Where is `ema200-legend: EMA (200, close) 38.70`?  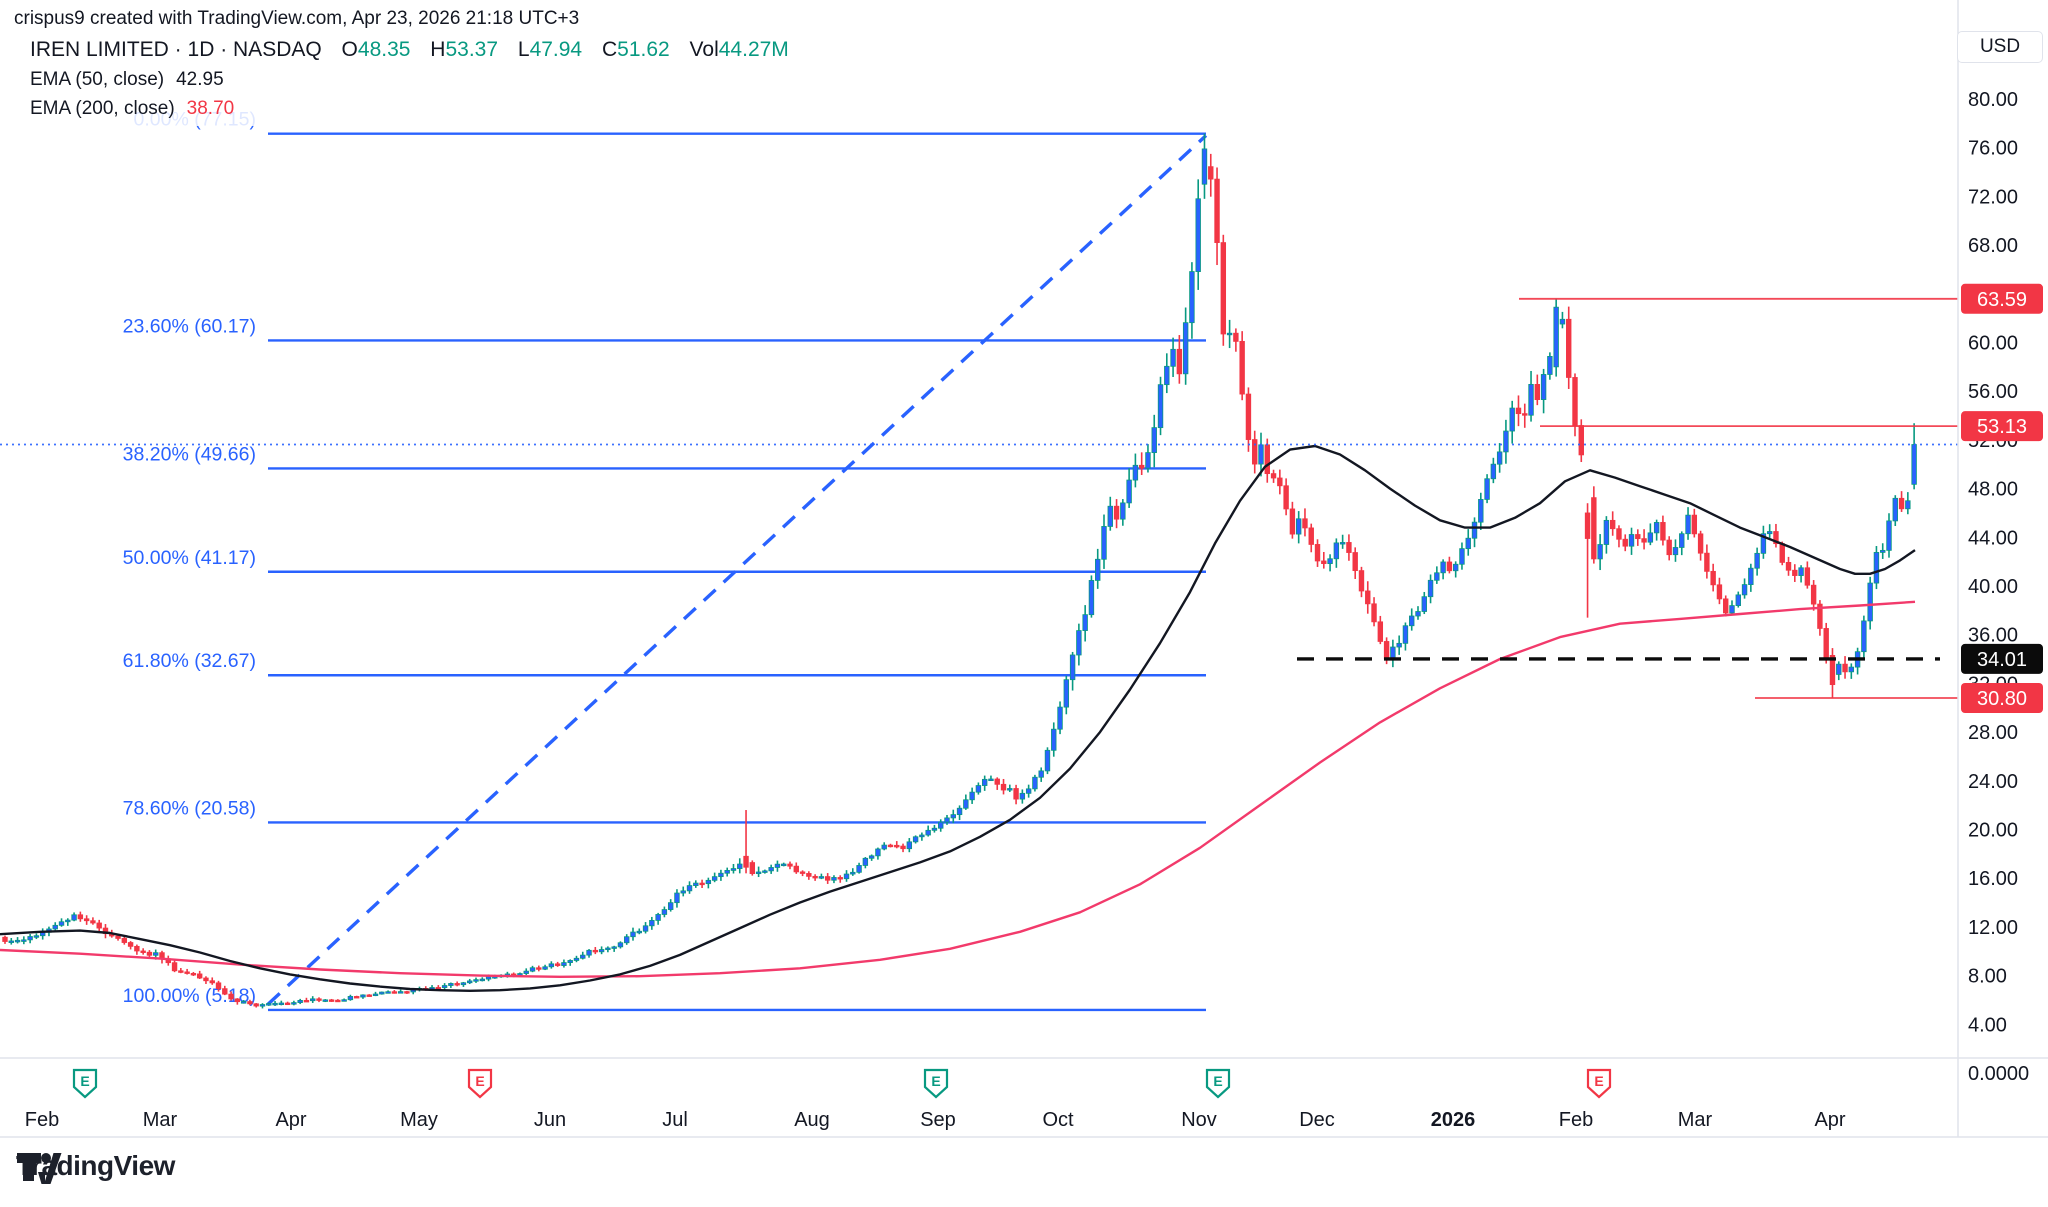 ema200-legend: EMA (200, close) 38.70 is located at coordinates (132, 108).